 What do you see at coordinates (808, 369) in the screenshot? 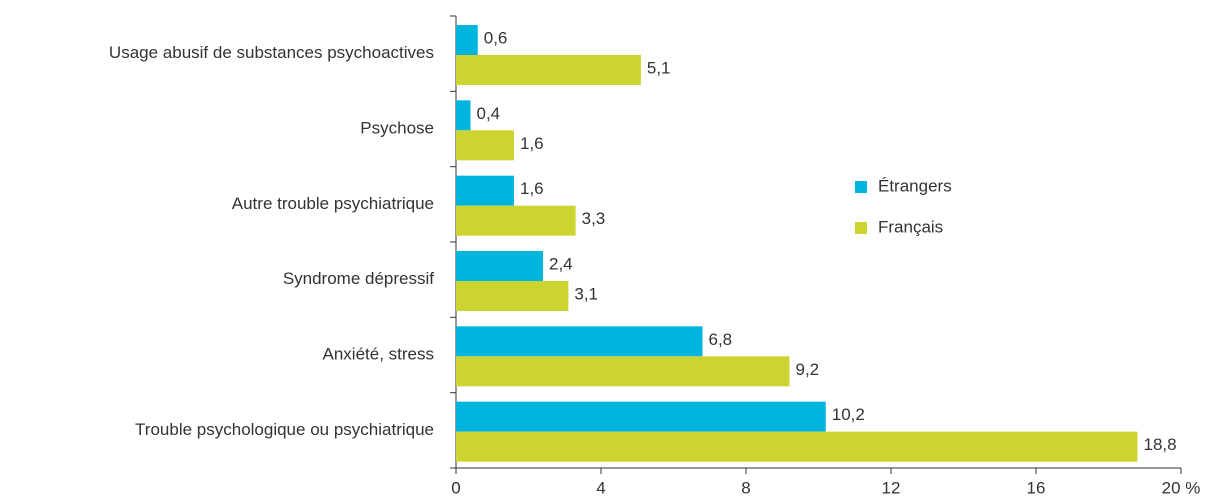
I see `value-label: 9,2` at bounding box center [808, 369].